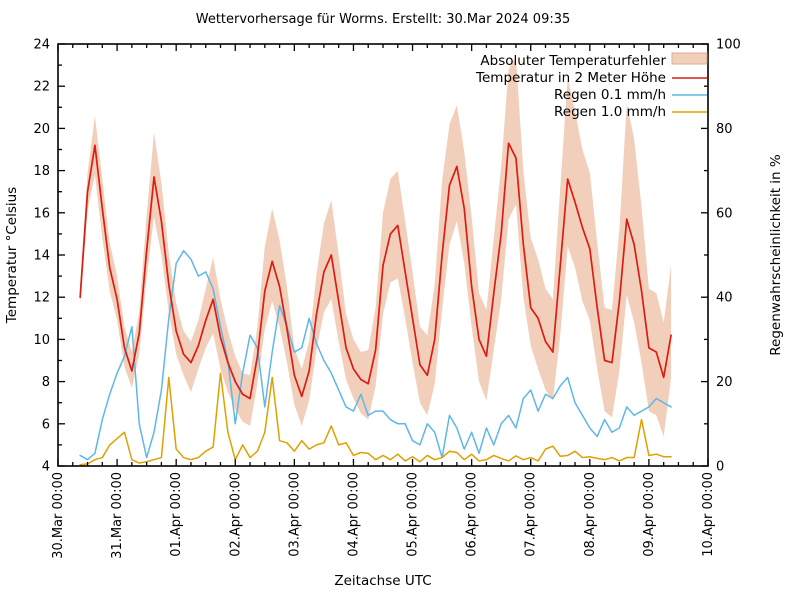  Describe the element at coordinates (12, 255) in the screenshot. I see `y-left-axis-label: Temperatur °Celsius` at that location.